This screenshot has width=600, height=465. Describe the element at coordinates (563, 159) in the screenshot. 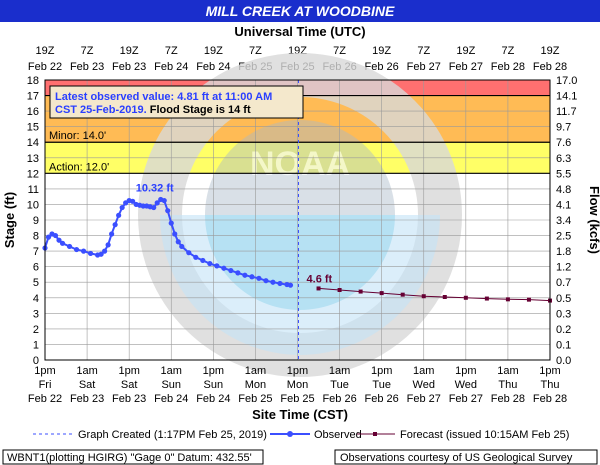

I see `y2-tick-label: 6.3` at that location.